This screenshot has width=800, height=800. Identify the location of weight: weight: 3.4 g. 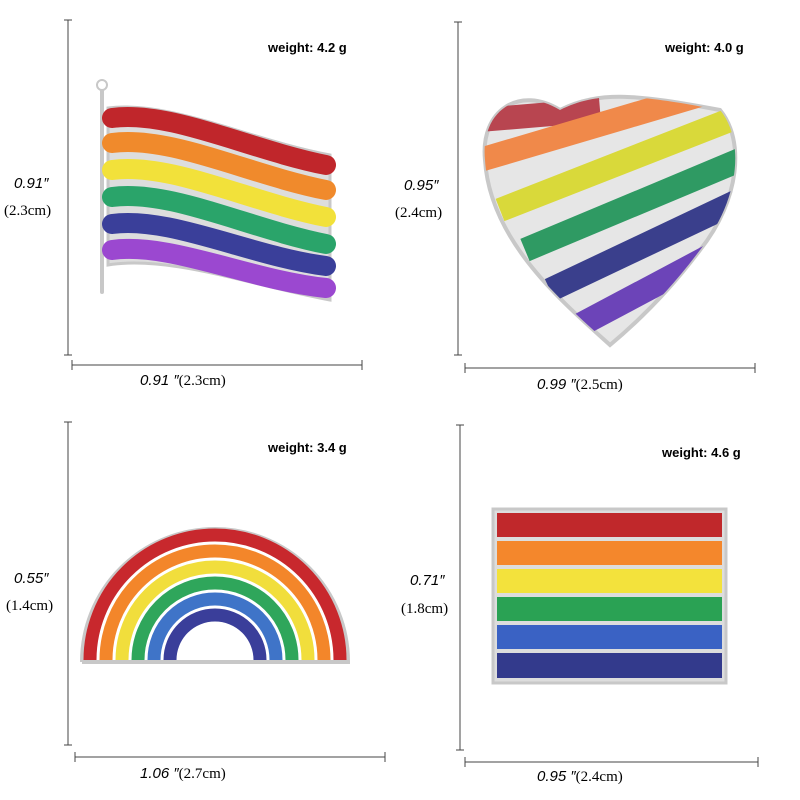
(307, 447).